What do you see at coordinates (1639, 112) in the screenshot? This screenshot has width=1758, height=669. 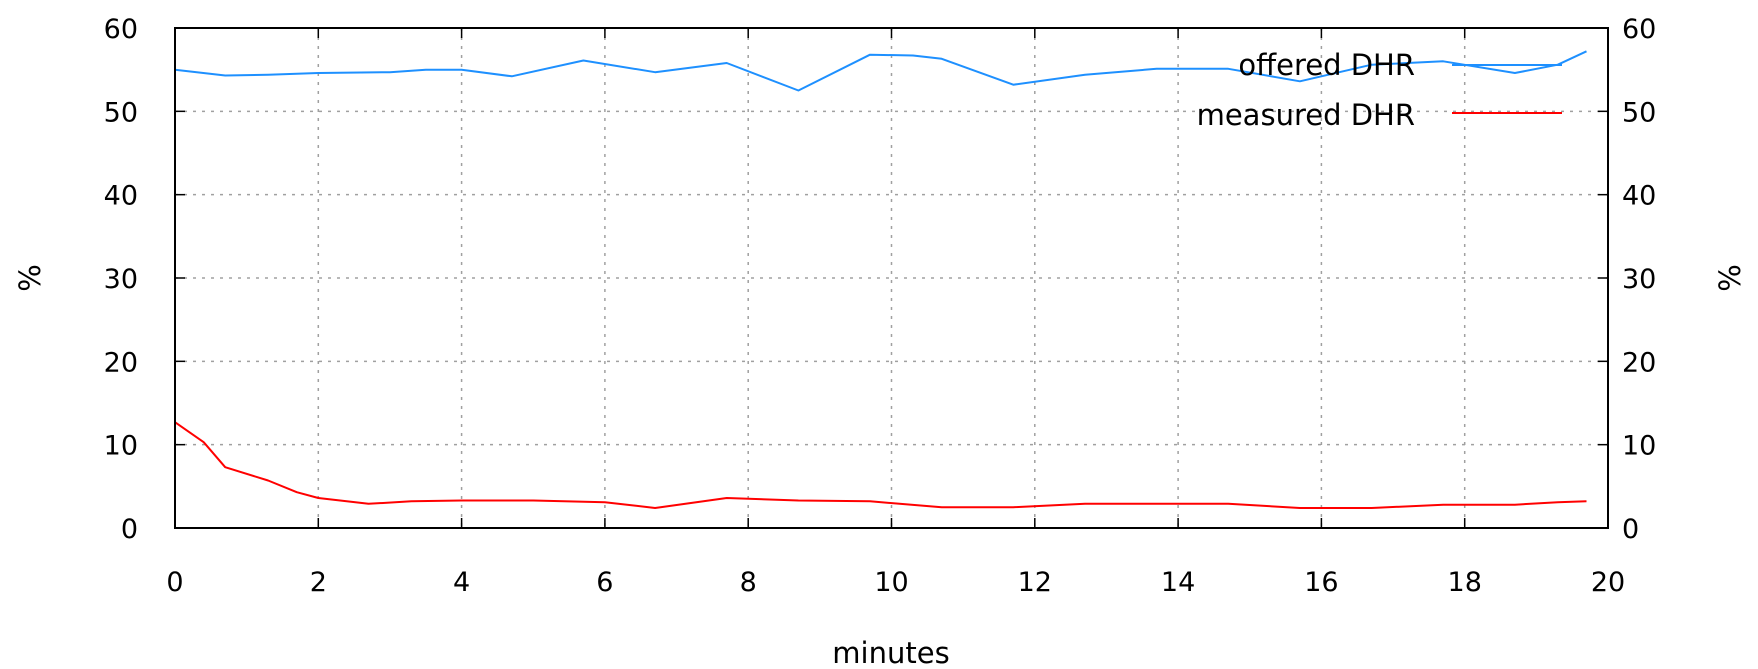 I see `y2-tick-label: 50` at bounding box center [1639, 112].